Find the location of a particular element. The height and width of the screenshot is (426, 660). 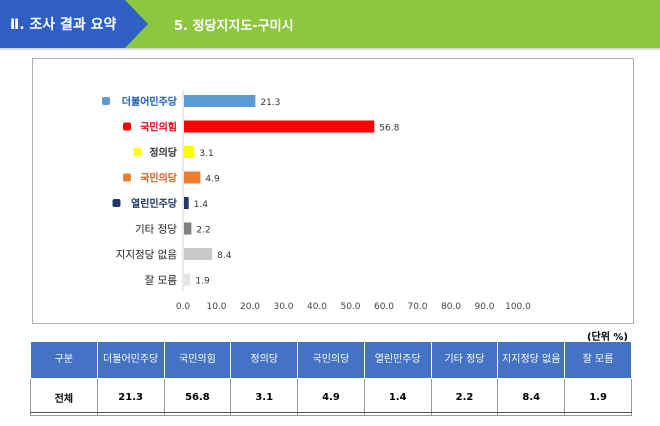

x-tick-label: 80.0 is located at coordinates (451, 307).